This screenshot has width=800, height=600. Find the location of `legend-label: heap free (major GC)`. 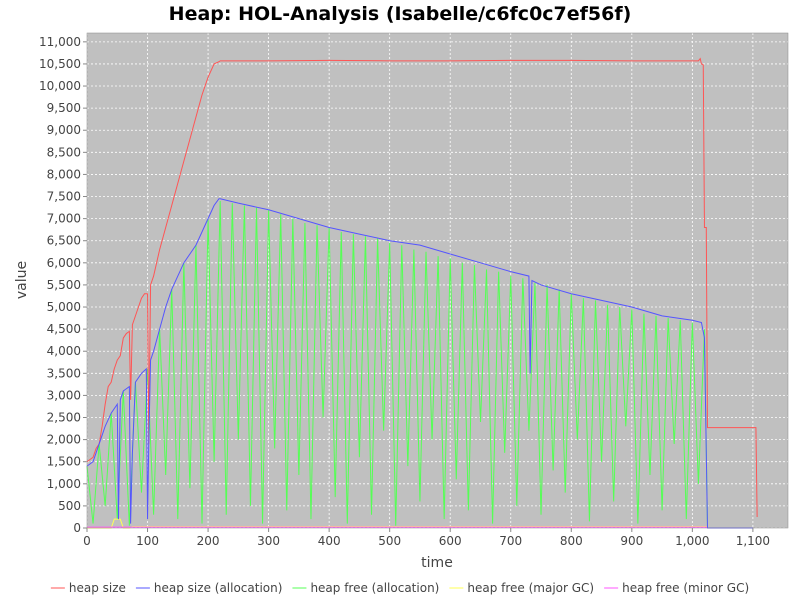

legend-label: heap free (major GC) is located at coordinates (530, 588).